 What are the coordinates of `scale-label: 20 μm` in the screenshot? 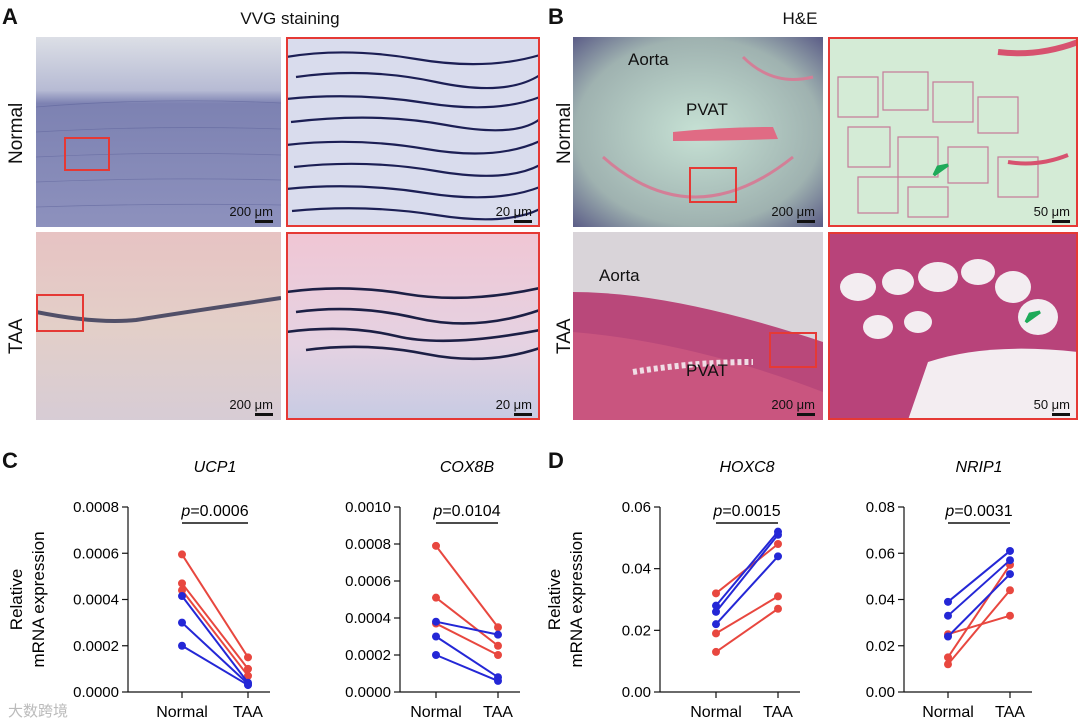 It's located at (513, 211).